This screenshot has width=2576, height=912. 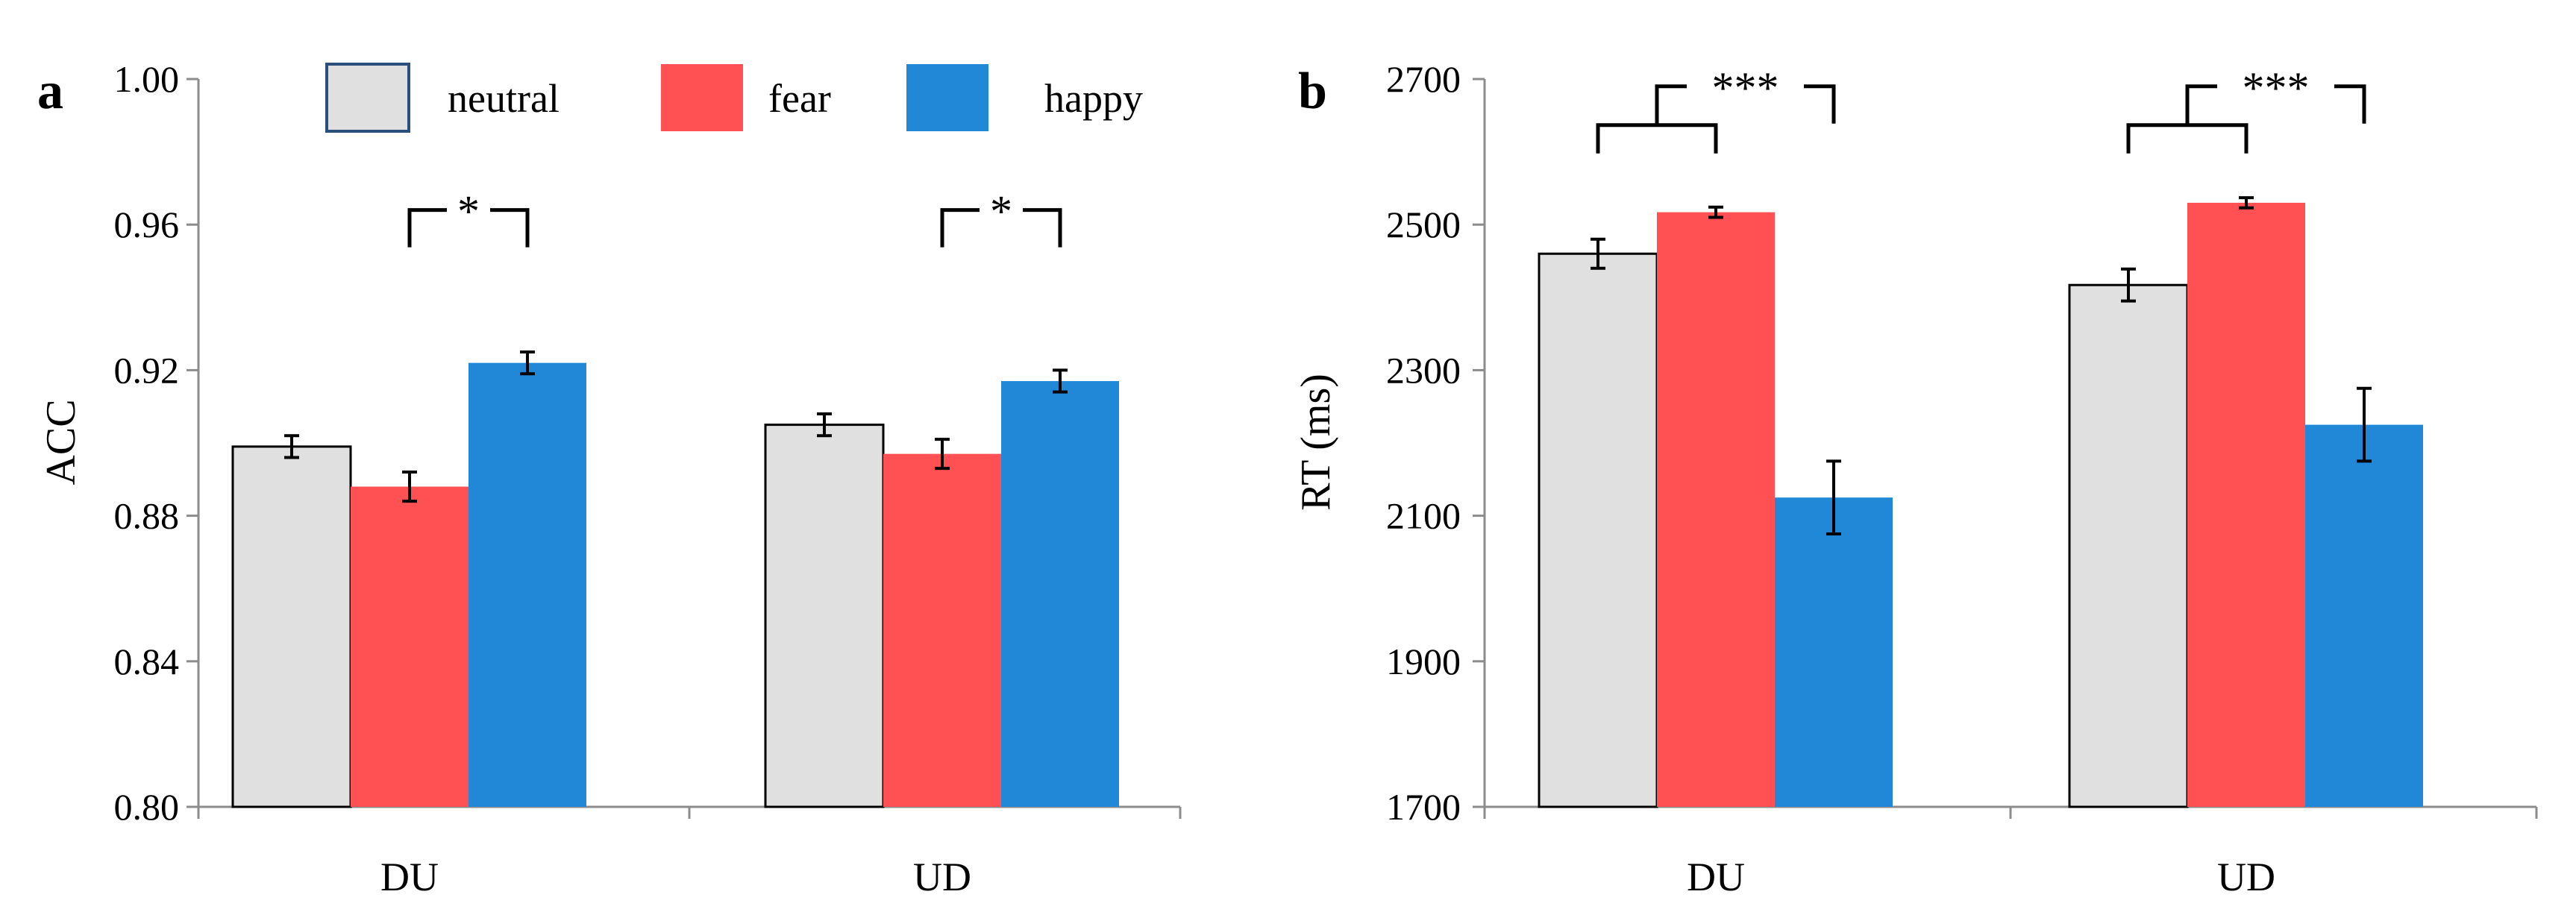 What do you see at coordinates (1423, 807) in the screenshot?
I see `y-tick-label: 1700` at bounding box center [1423, 807].